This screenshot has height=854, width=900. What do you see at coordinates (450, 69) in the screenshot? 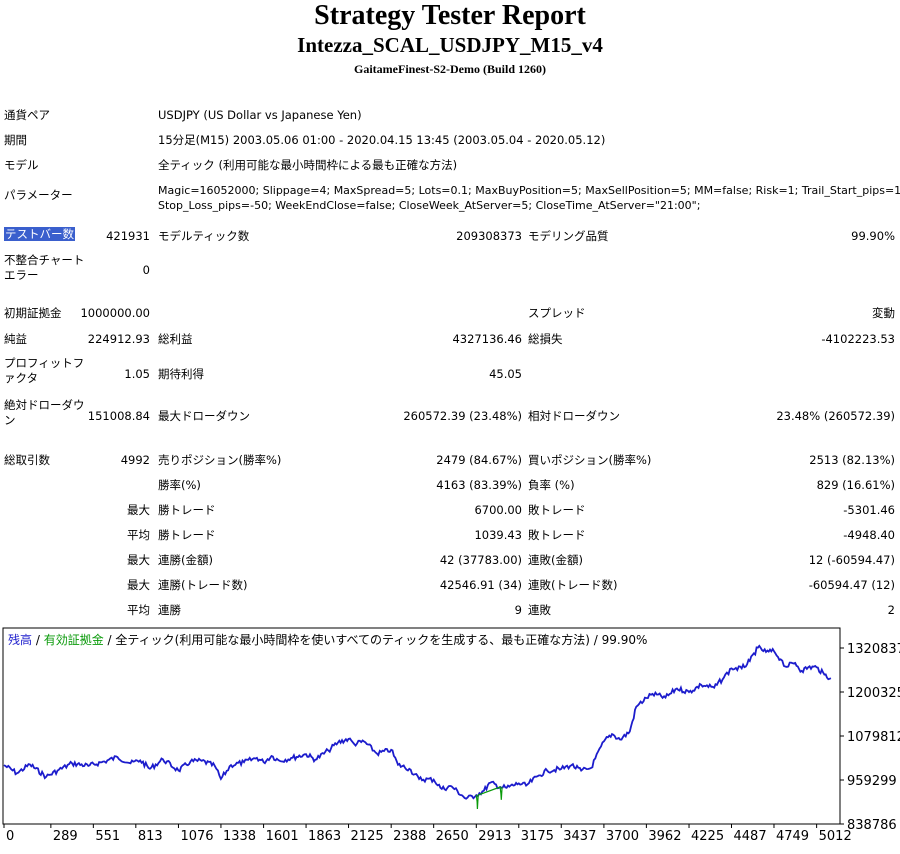
I see `server-build: GaitameFinest-S2-Demo (Build 1260)` at bounding box center [450, 69].